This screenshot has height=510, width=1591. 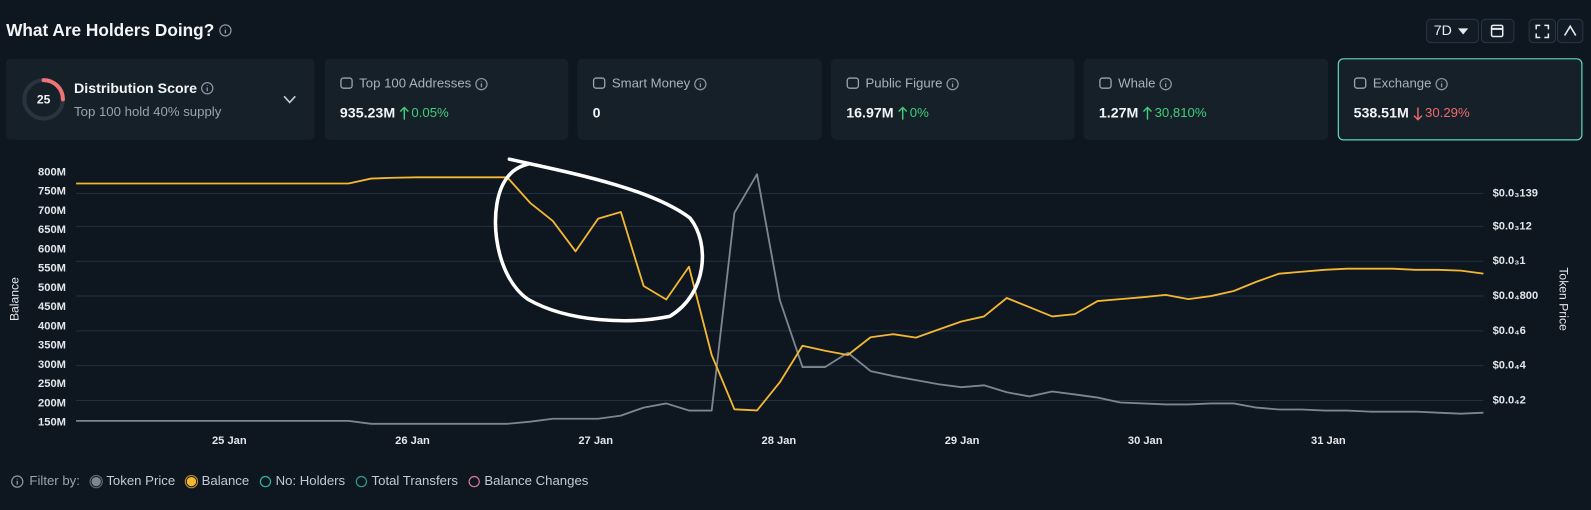 What do you see at coordinates (1145, 441) in the screenshot?
I see `x-tick-label: 30 Jan` at bounding box center [1145, 441].